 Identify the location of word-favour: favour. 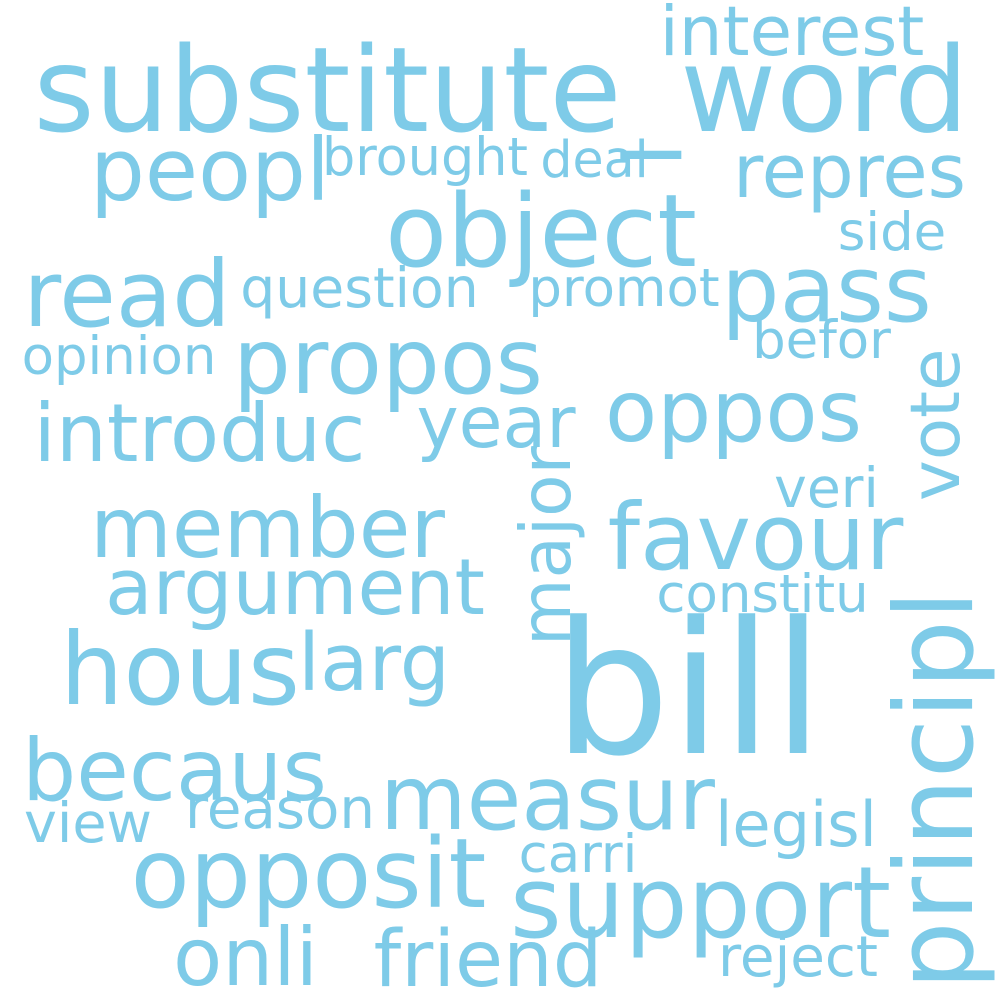
(755, 537).